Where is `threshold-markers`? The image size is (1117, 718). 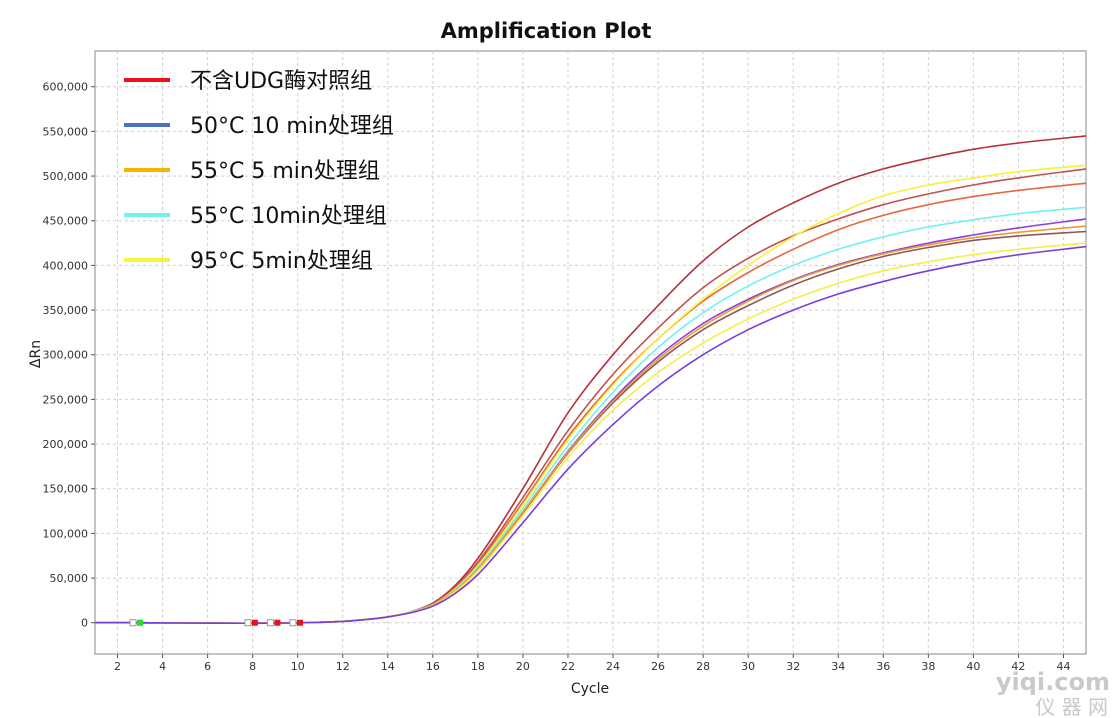
threshold-markers is located at coordinates (216, 623).